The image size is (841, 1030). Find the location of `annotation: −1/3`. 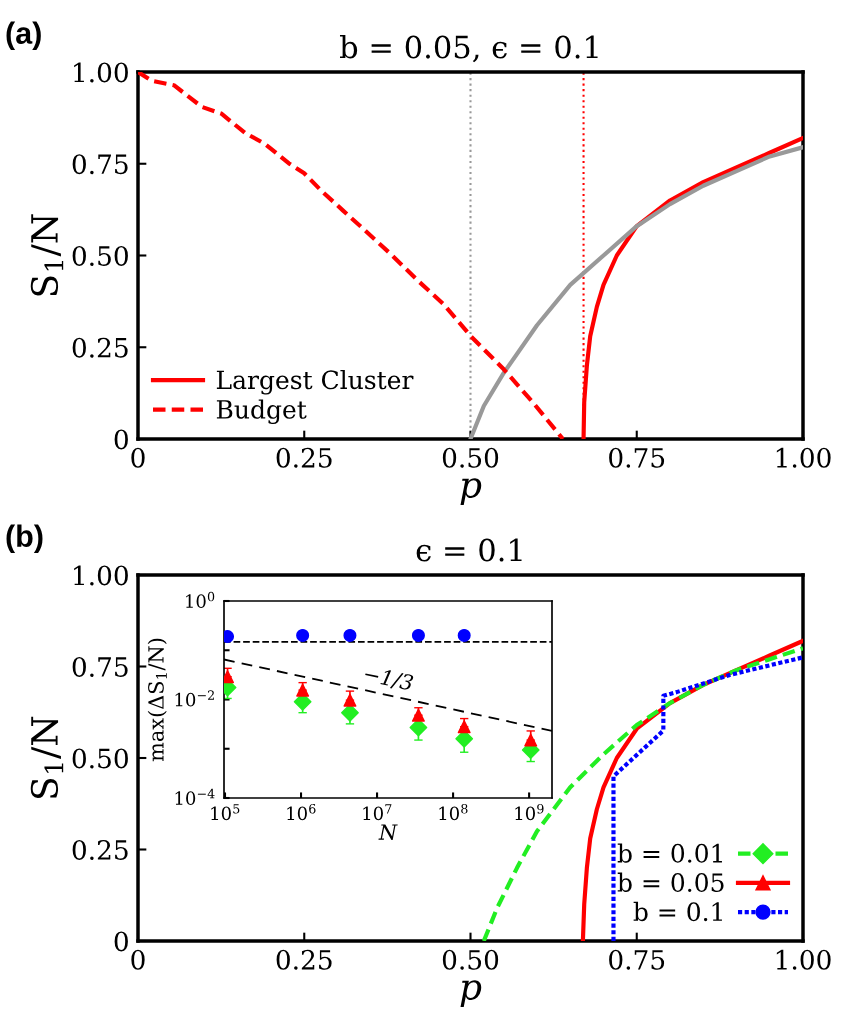

annotation: −1/3 is located at coordinates (388, 679).